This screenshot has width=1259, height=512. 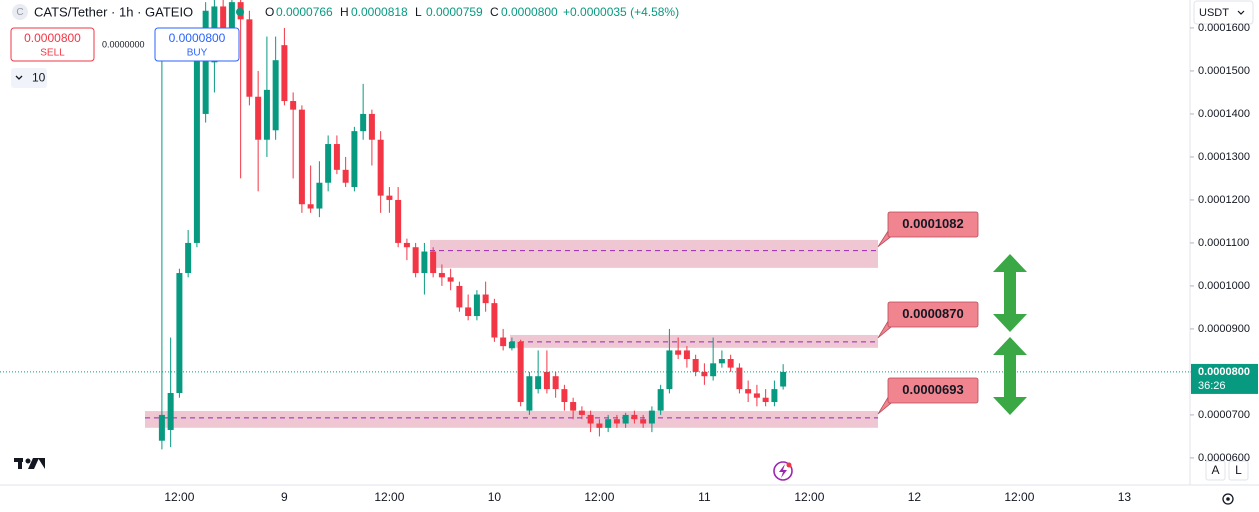 I want to click on market-status, so click(x=240, y=12).